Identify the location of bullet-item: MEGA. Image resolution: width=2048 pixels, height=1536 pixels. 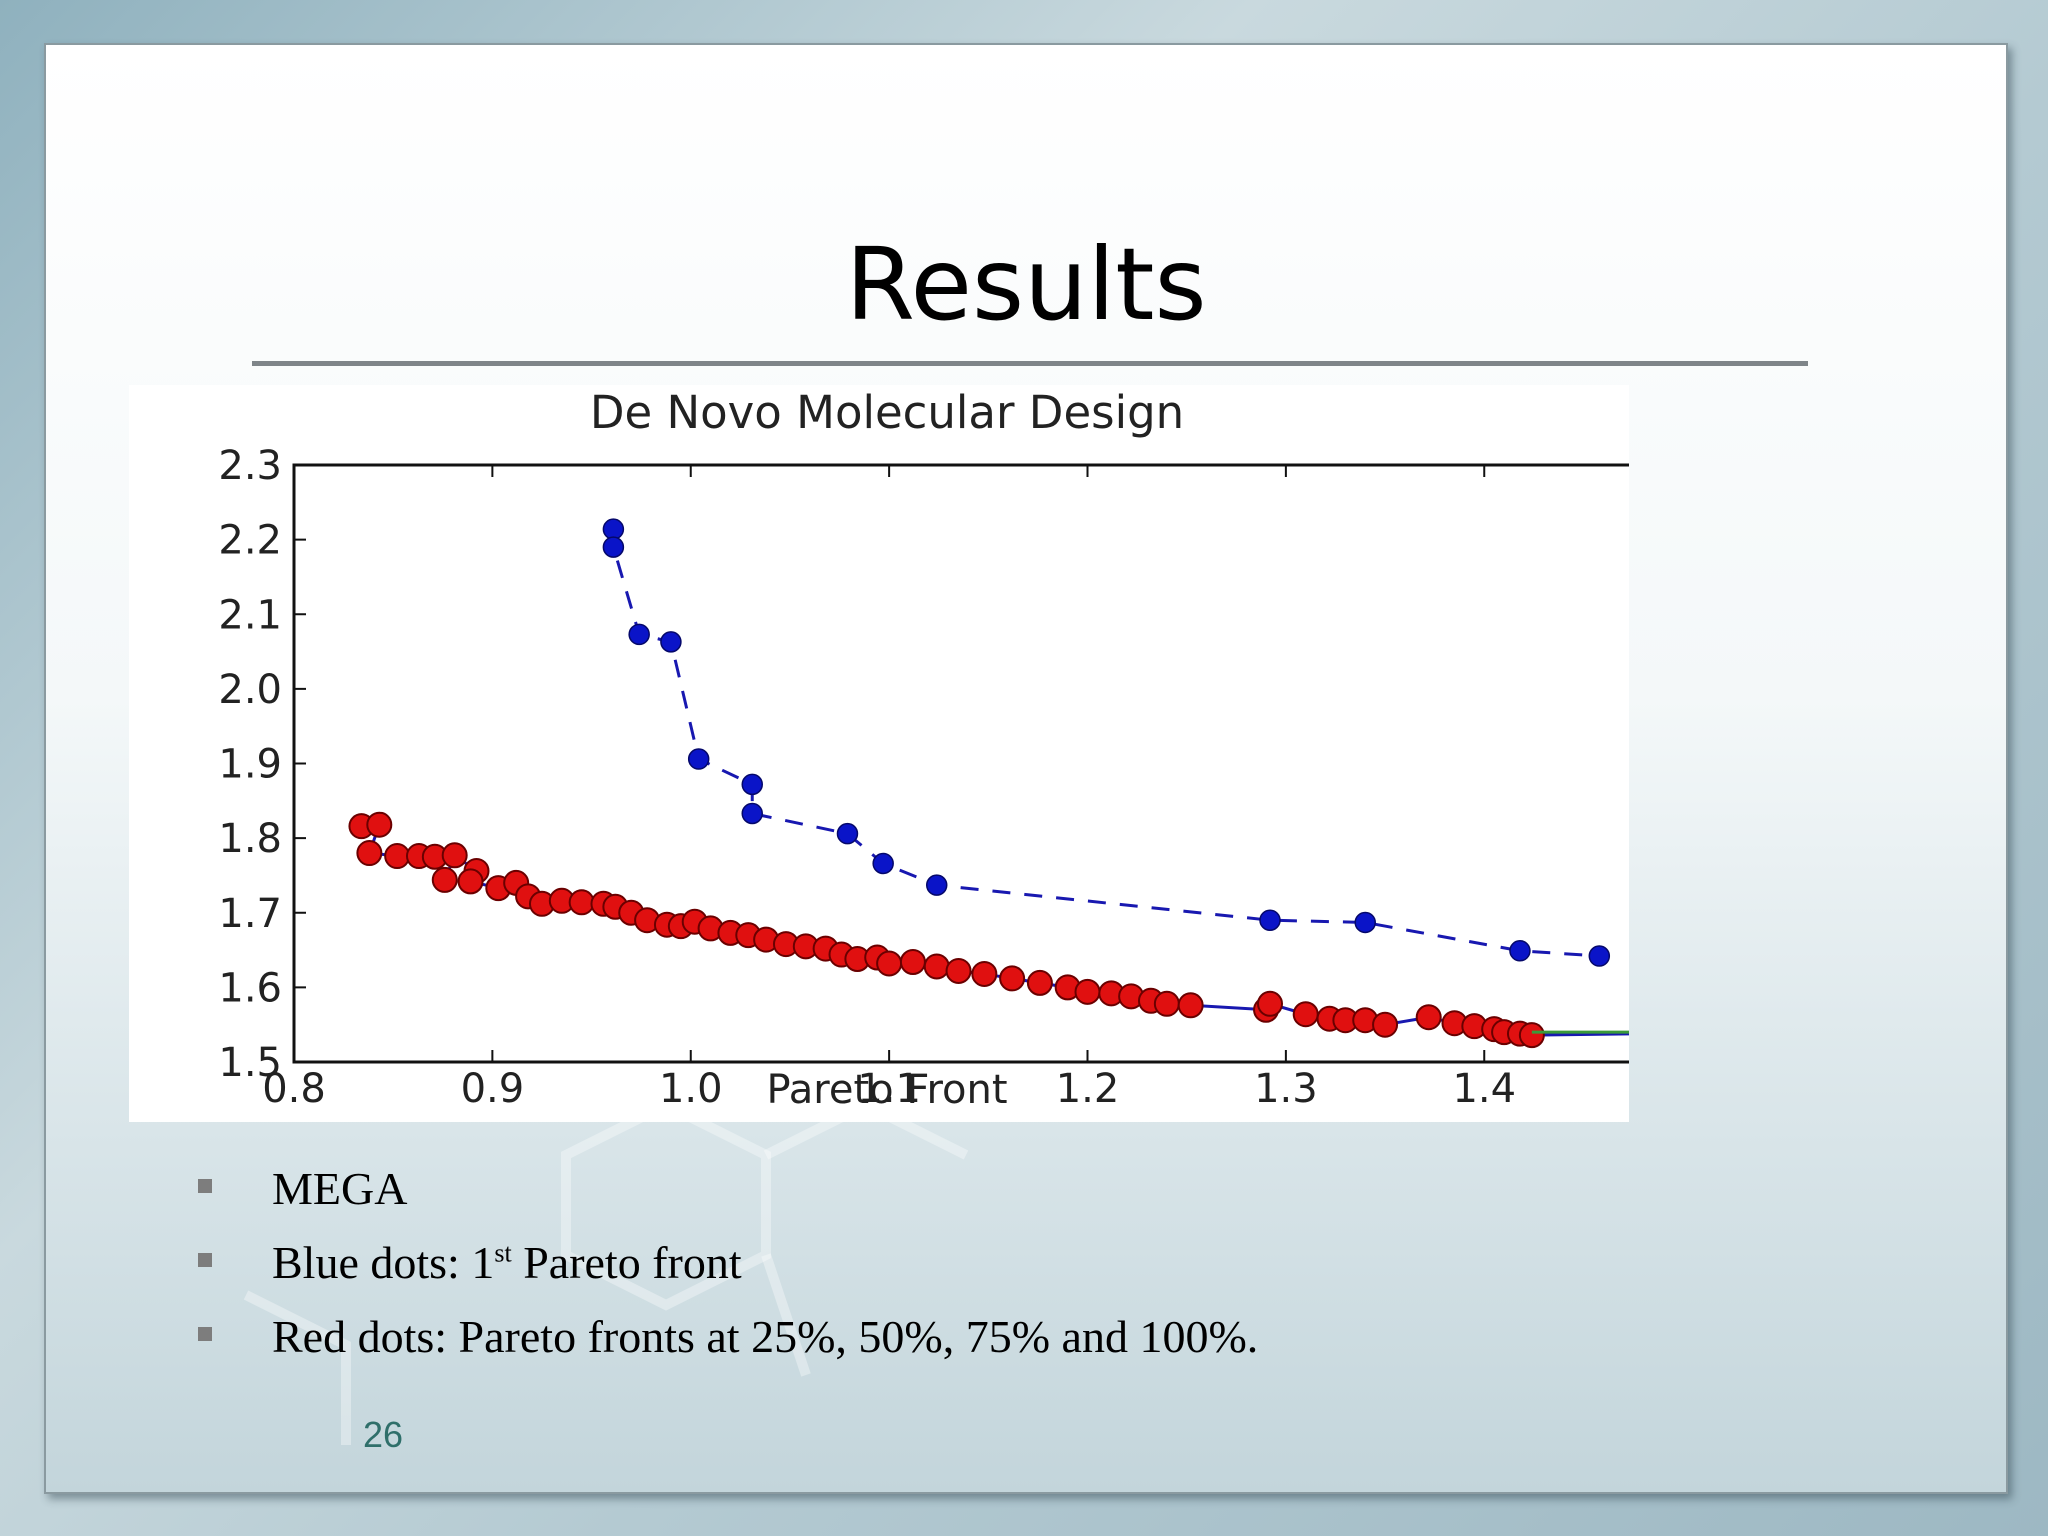
(703, 1198).